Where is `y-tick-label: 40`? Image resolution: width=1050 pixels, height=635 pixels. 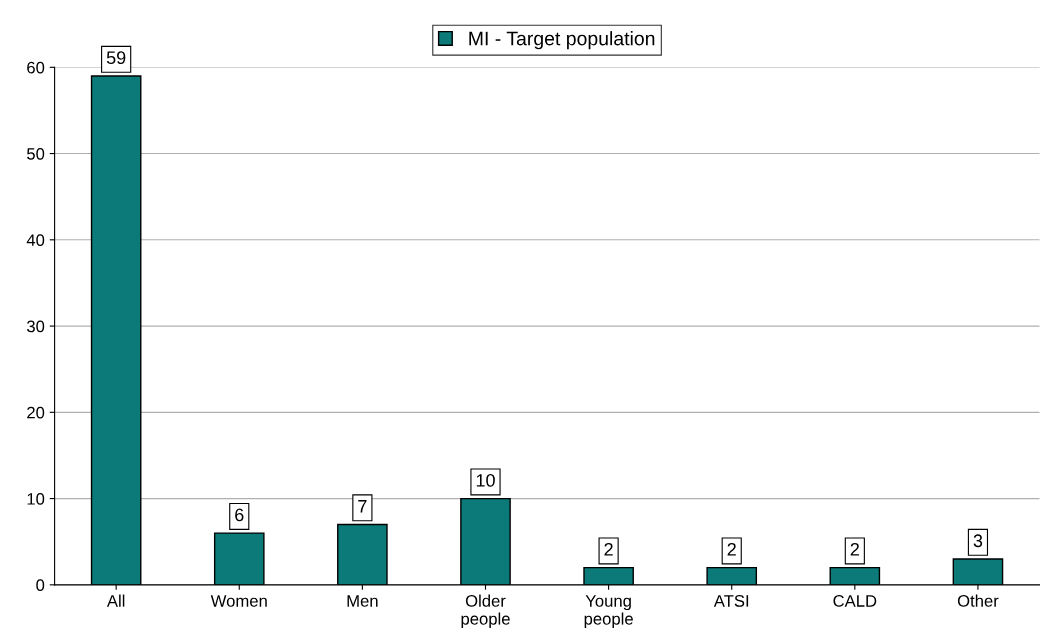 y-tick-label: 40 is located at coordinates (35, 240).